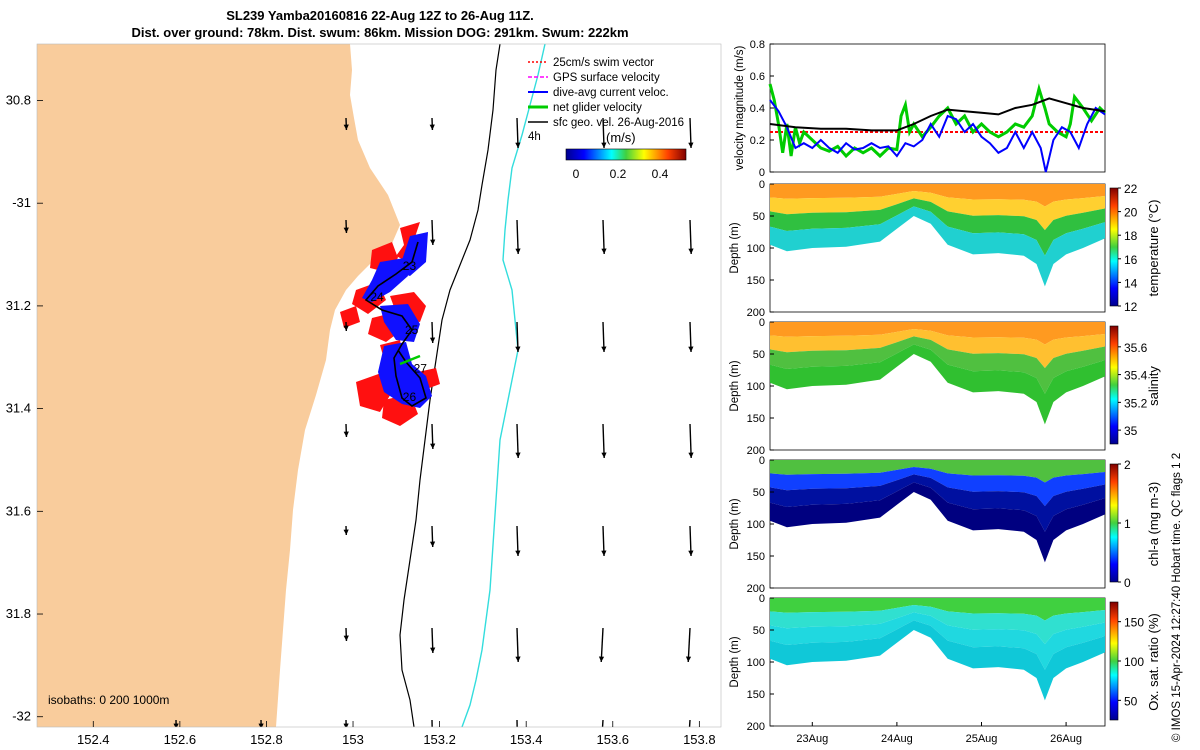 The image size is (1200, 750). What do you see at coordinates (757, 109) in the screenshot?
I see `velocity-y-tick-label: 0.4` at bounding box center [757, 109].